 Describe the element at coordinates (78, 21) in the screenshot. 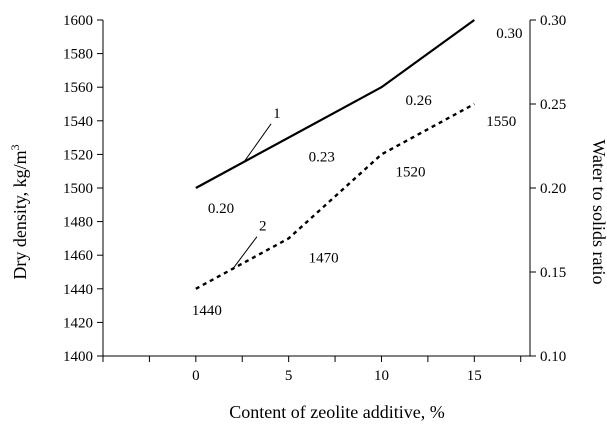

I see `y-left-tick-label: 1600` at that location.